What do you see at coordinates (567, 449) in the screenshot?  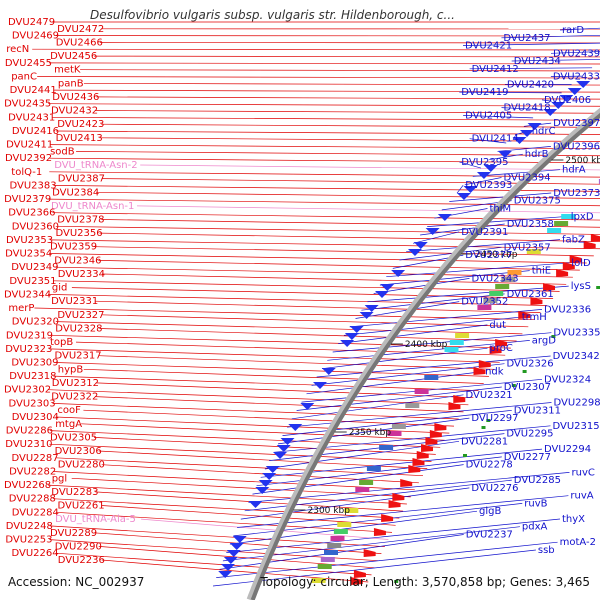 I see `gene-label-right: DVU2294` at bounding box center [567, 449].